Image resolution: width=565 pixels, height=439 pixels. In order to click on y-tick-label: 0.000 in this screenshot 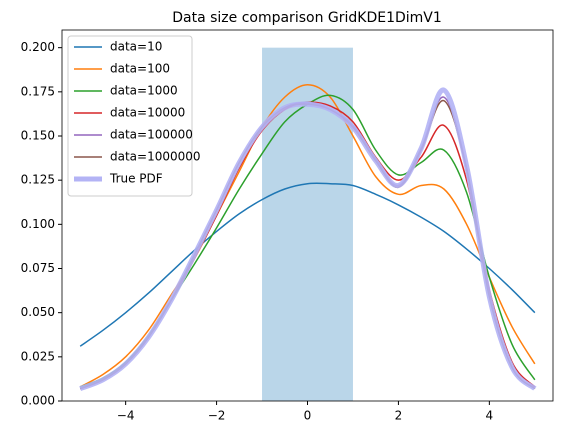, I will do `click(38, 401)`.